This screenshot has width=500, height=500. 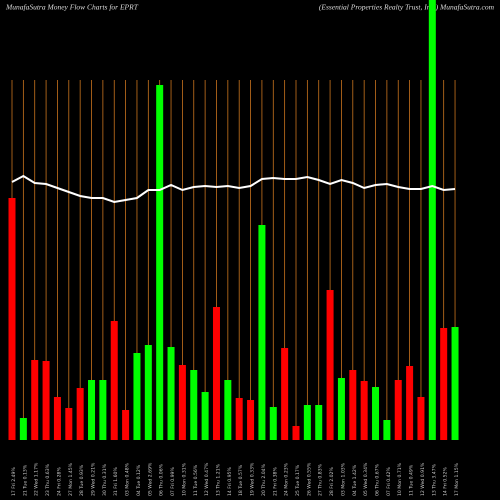 What do you see at coordinates (389, 481) in the screenshot?
I see `x-tick-label: 07 Fri 0.42%` at bounding box center [389, 481].